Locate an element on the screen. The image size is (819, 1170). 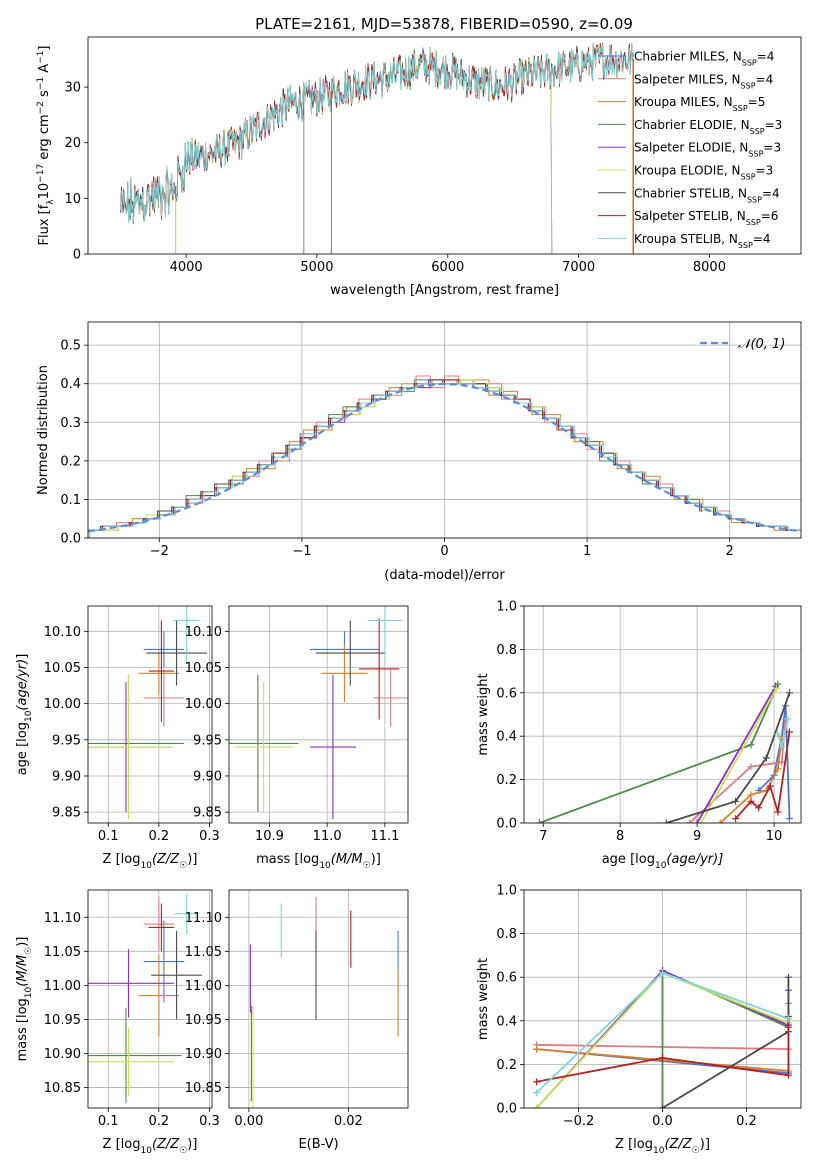
x-tick: 8 is located at coordinates (620, 833).